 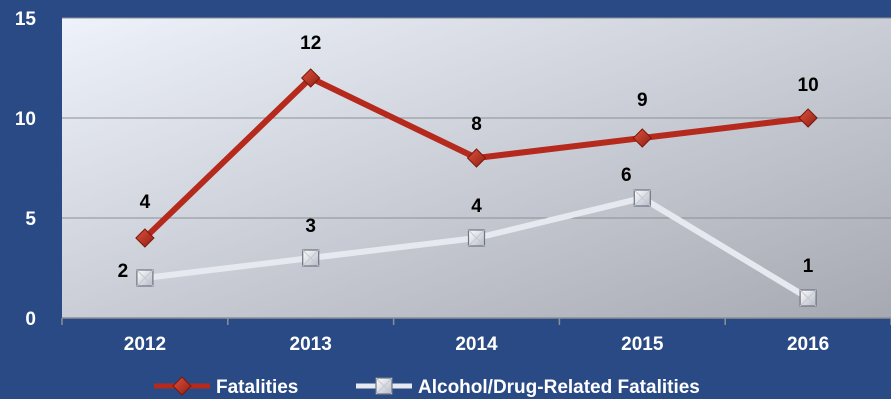 What do you see at coordinates (310, 226) in the screenshot?
I see `data-label: 3` at bounding box center [310, 226].